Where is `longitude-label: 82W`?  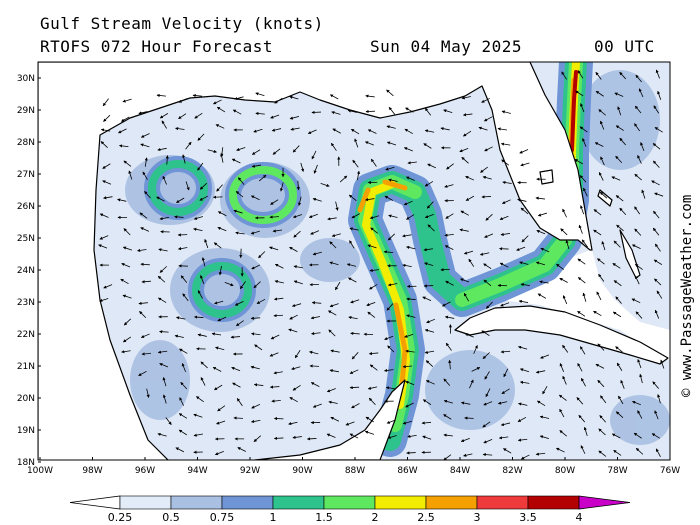
longitude-label: 82W is located at coordinates (512, 471).